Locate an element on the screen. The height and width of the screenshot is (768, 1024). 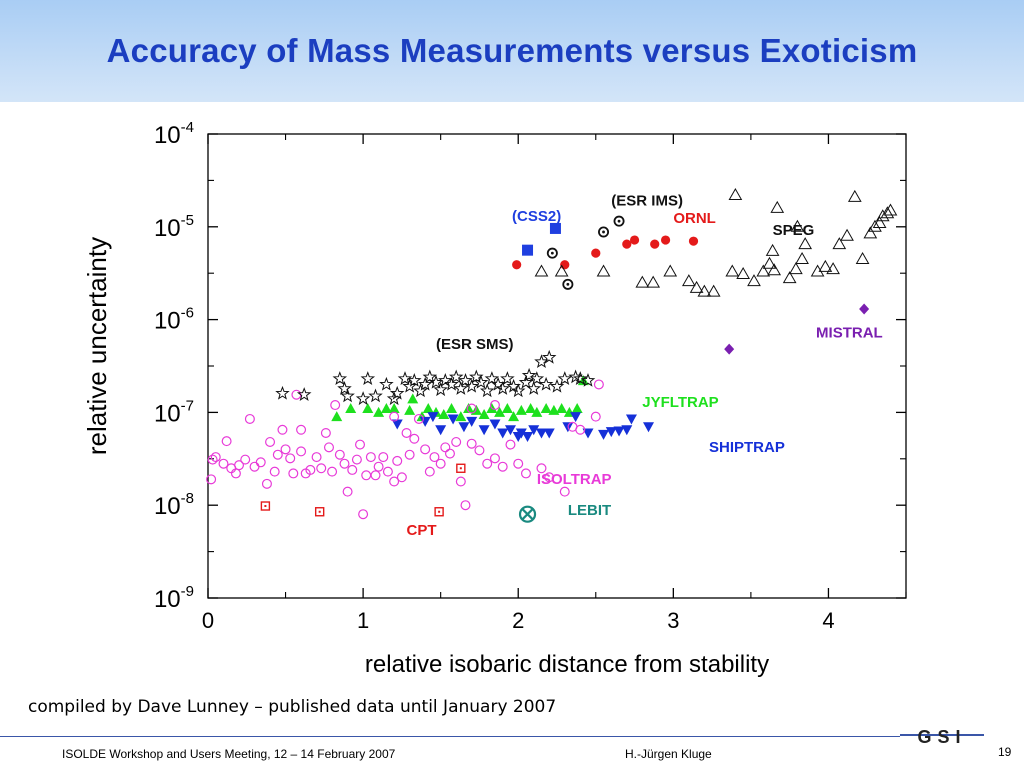
x-tick-label: 3 is located at coordinates (673, 620).